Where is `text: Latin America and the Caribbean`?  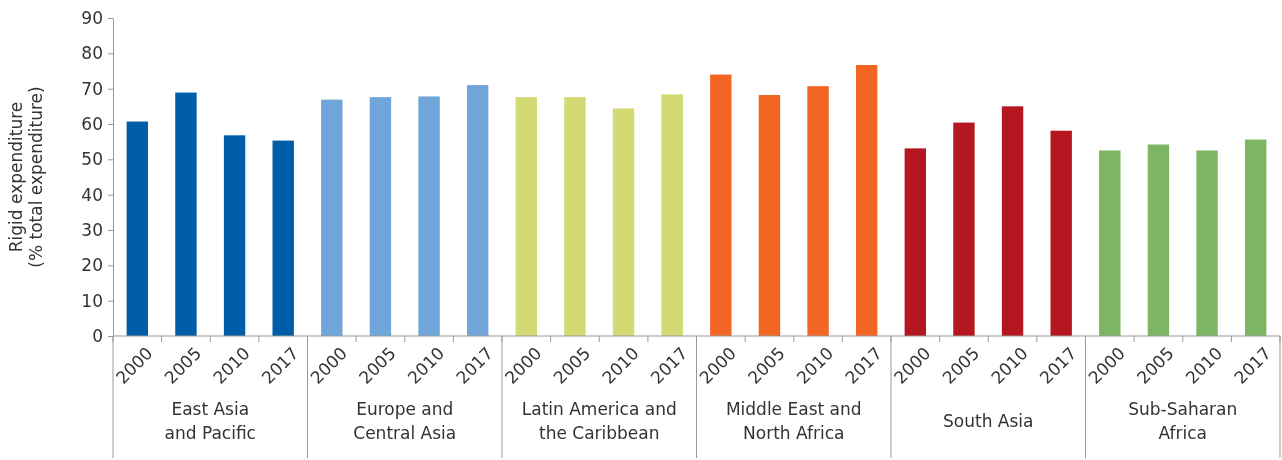
text: Latin America and the Caribbean is located at coordinates (599, 421).